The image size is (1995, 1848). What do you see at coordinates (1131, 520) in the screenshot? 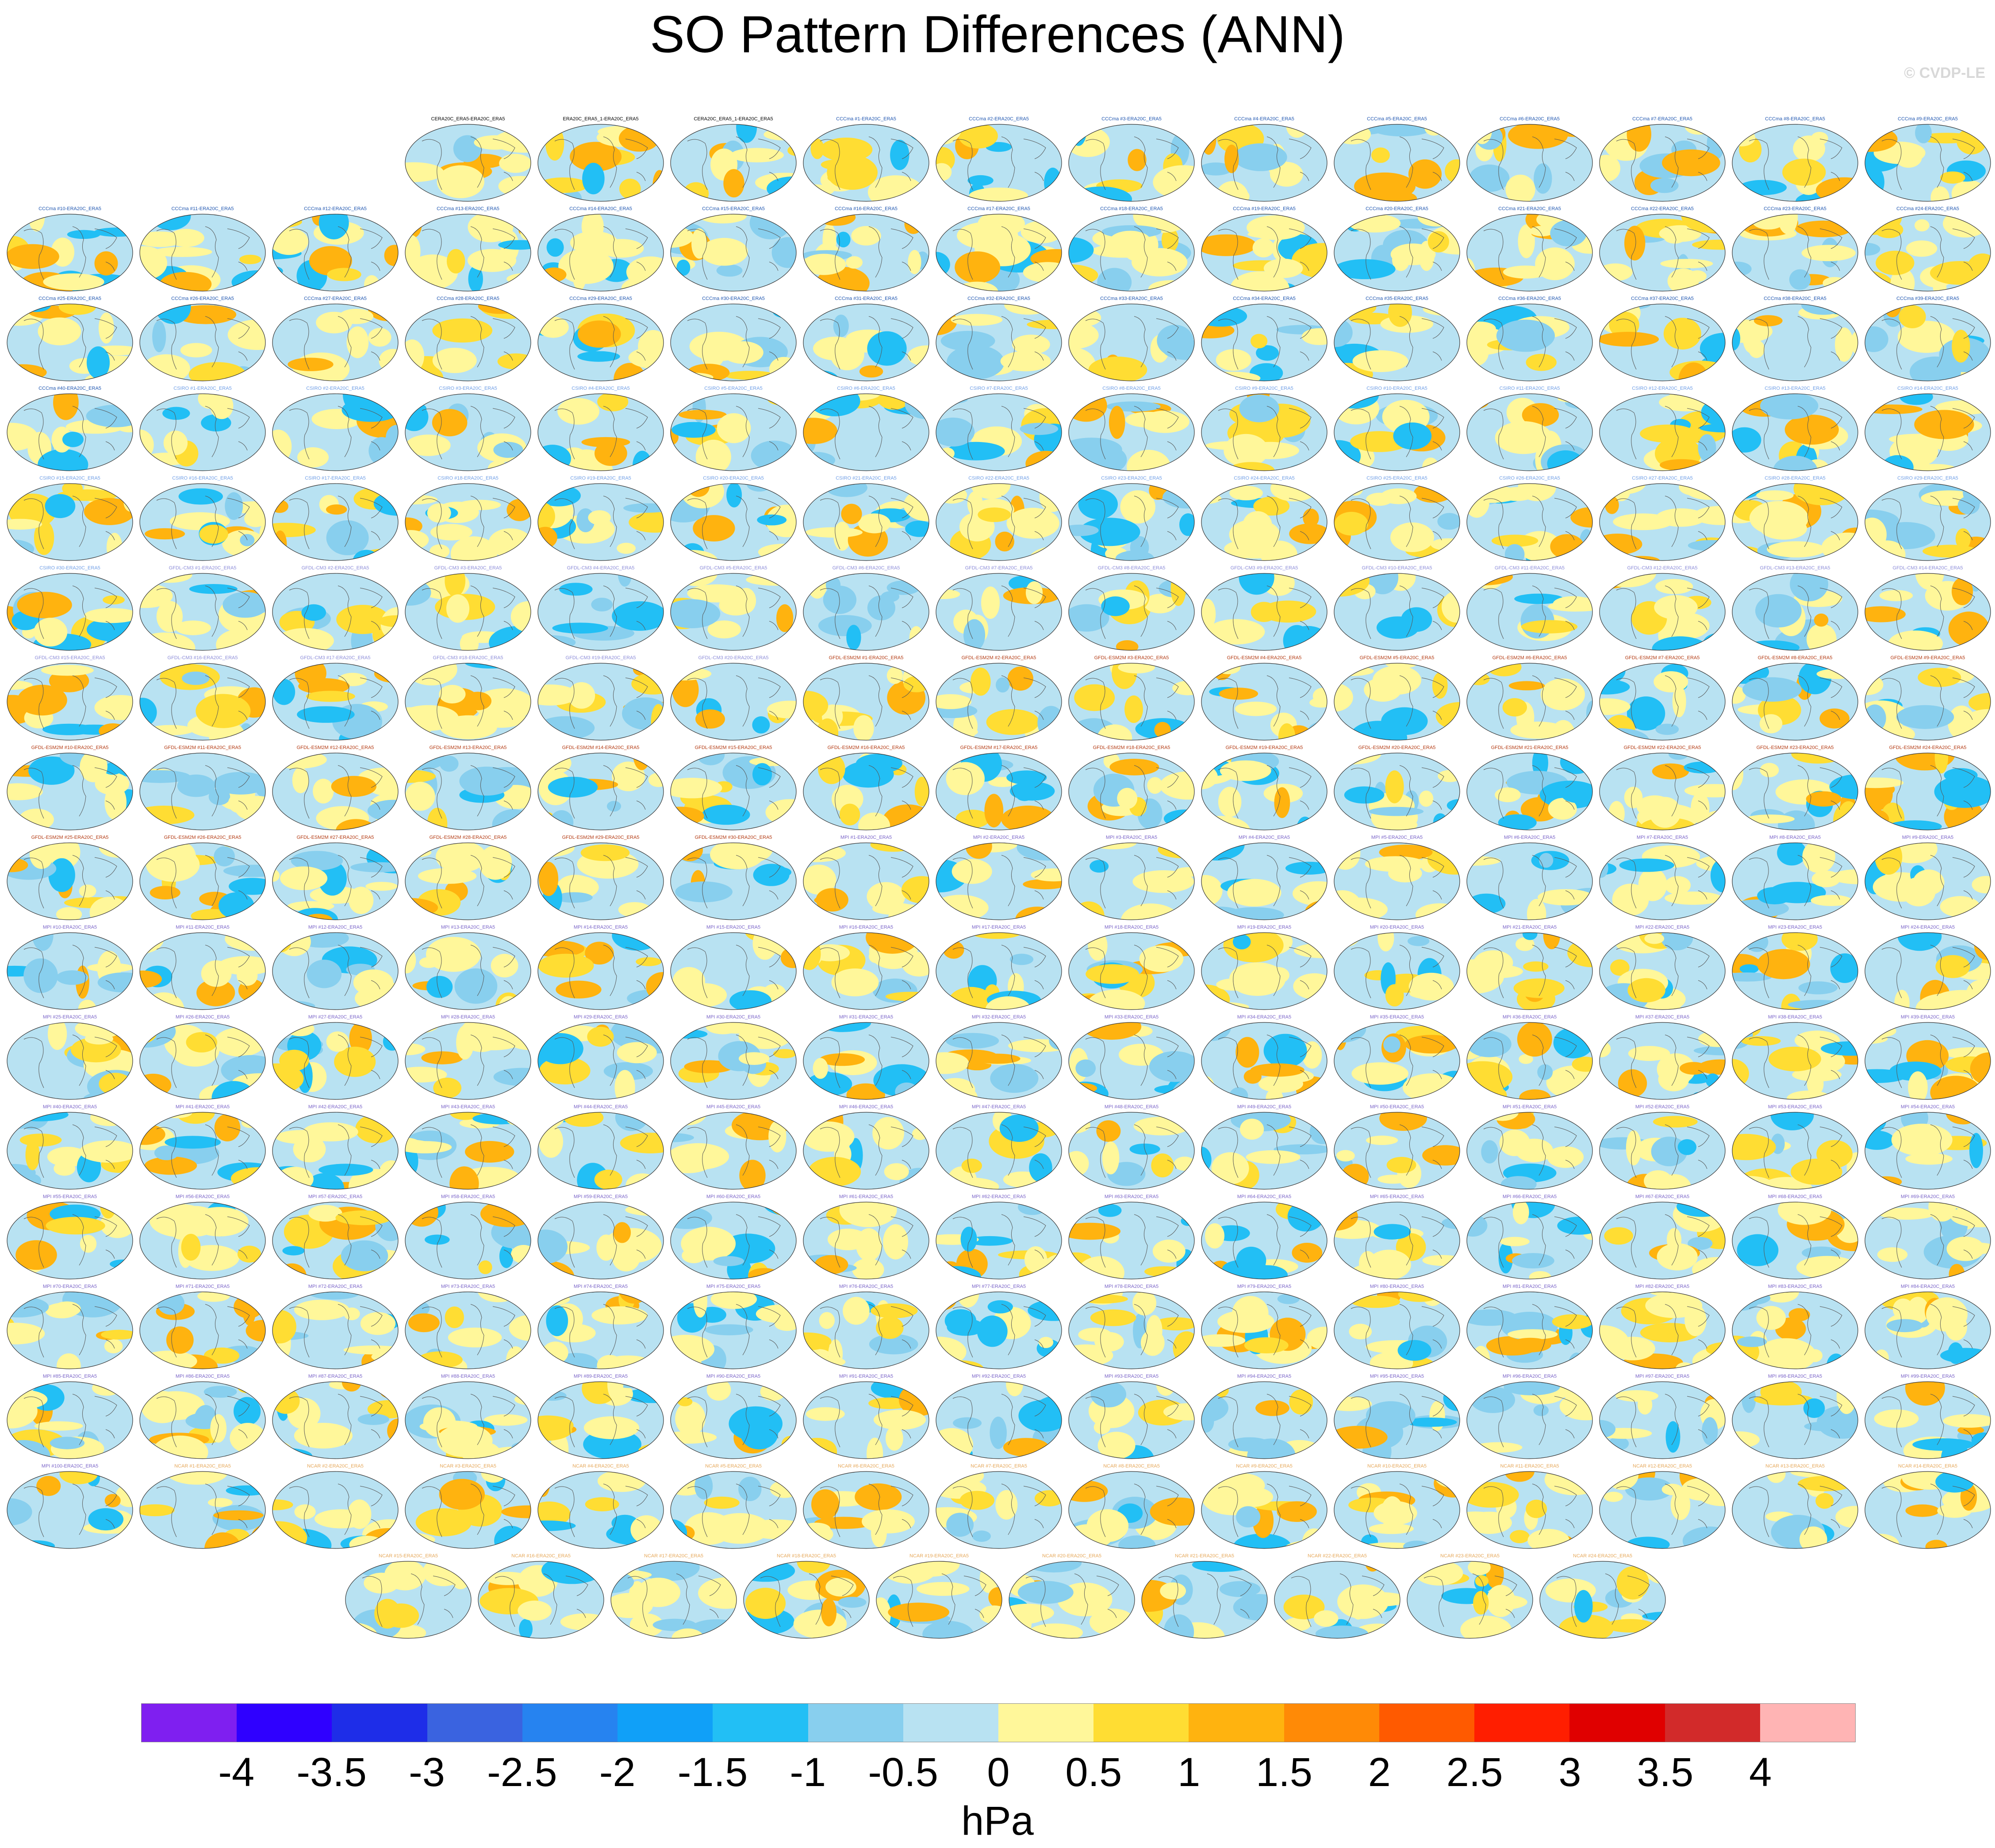
I see `map-panel: CSIRO #23-ERA20C_ERA5` at bounding box center [1131, 520].